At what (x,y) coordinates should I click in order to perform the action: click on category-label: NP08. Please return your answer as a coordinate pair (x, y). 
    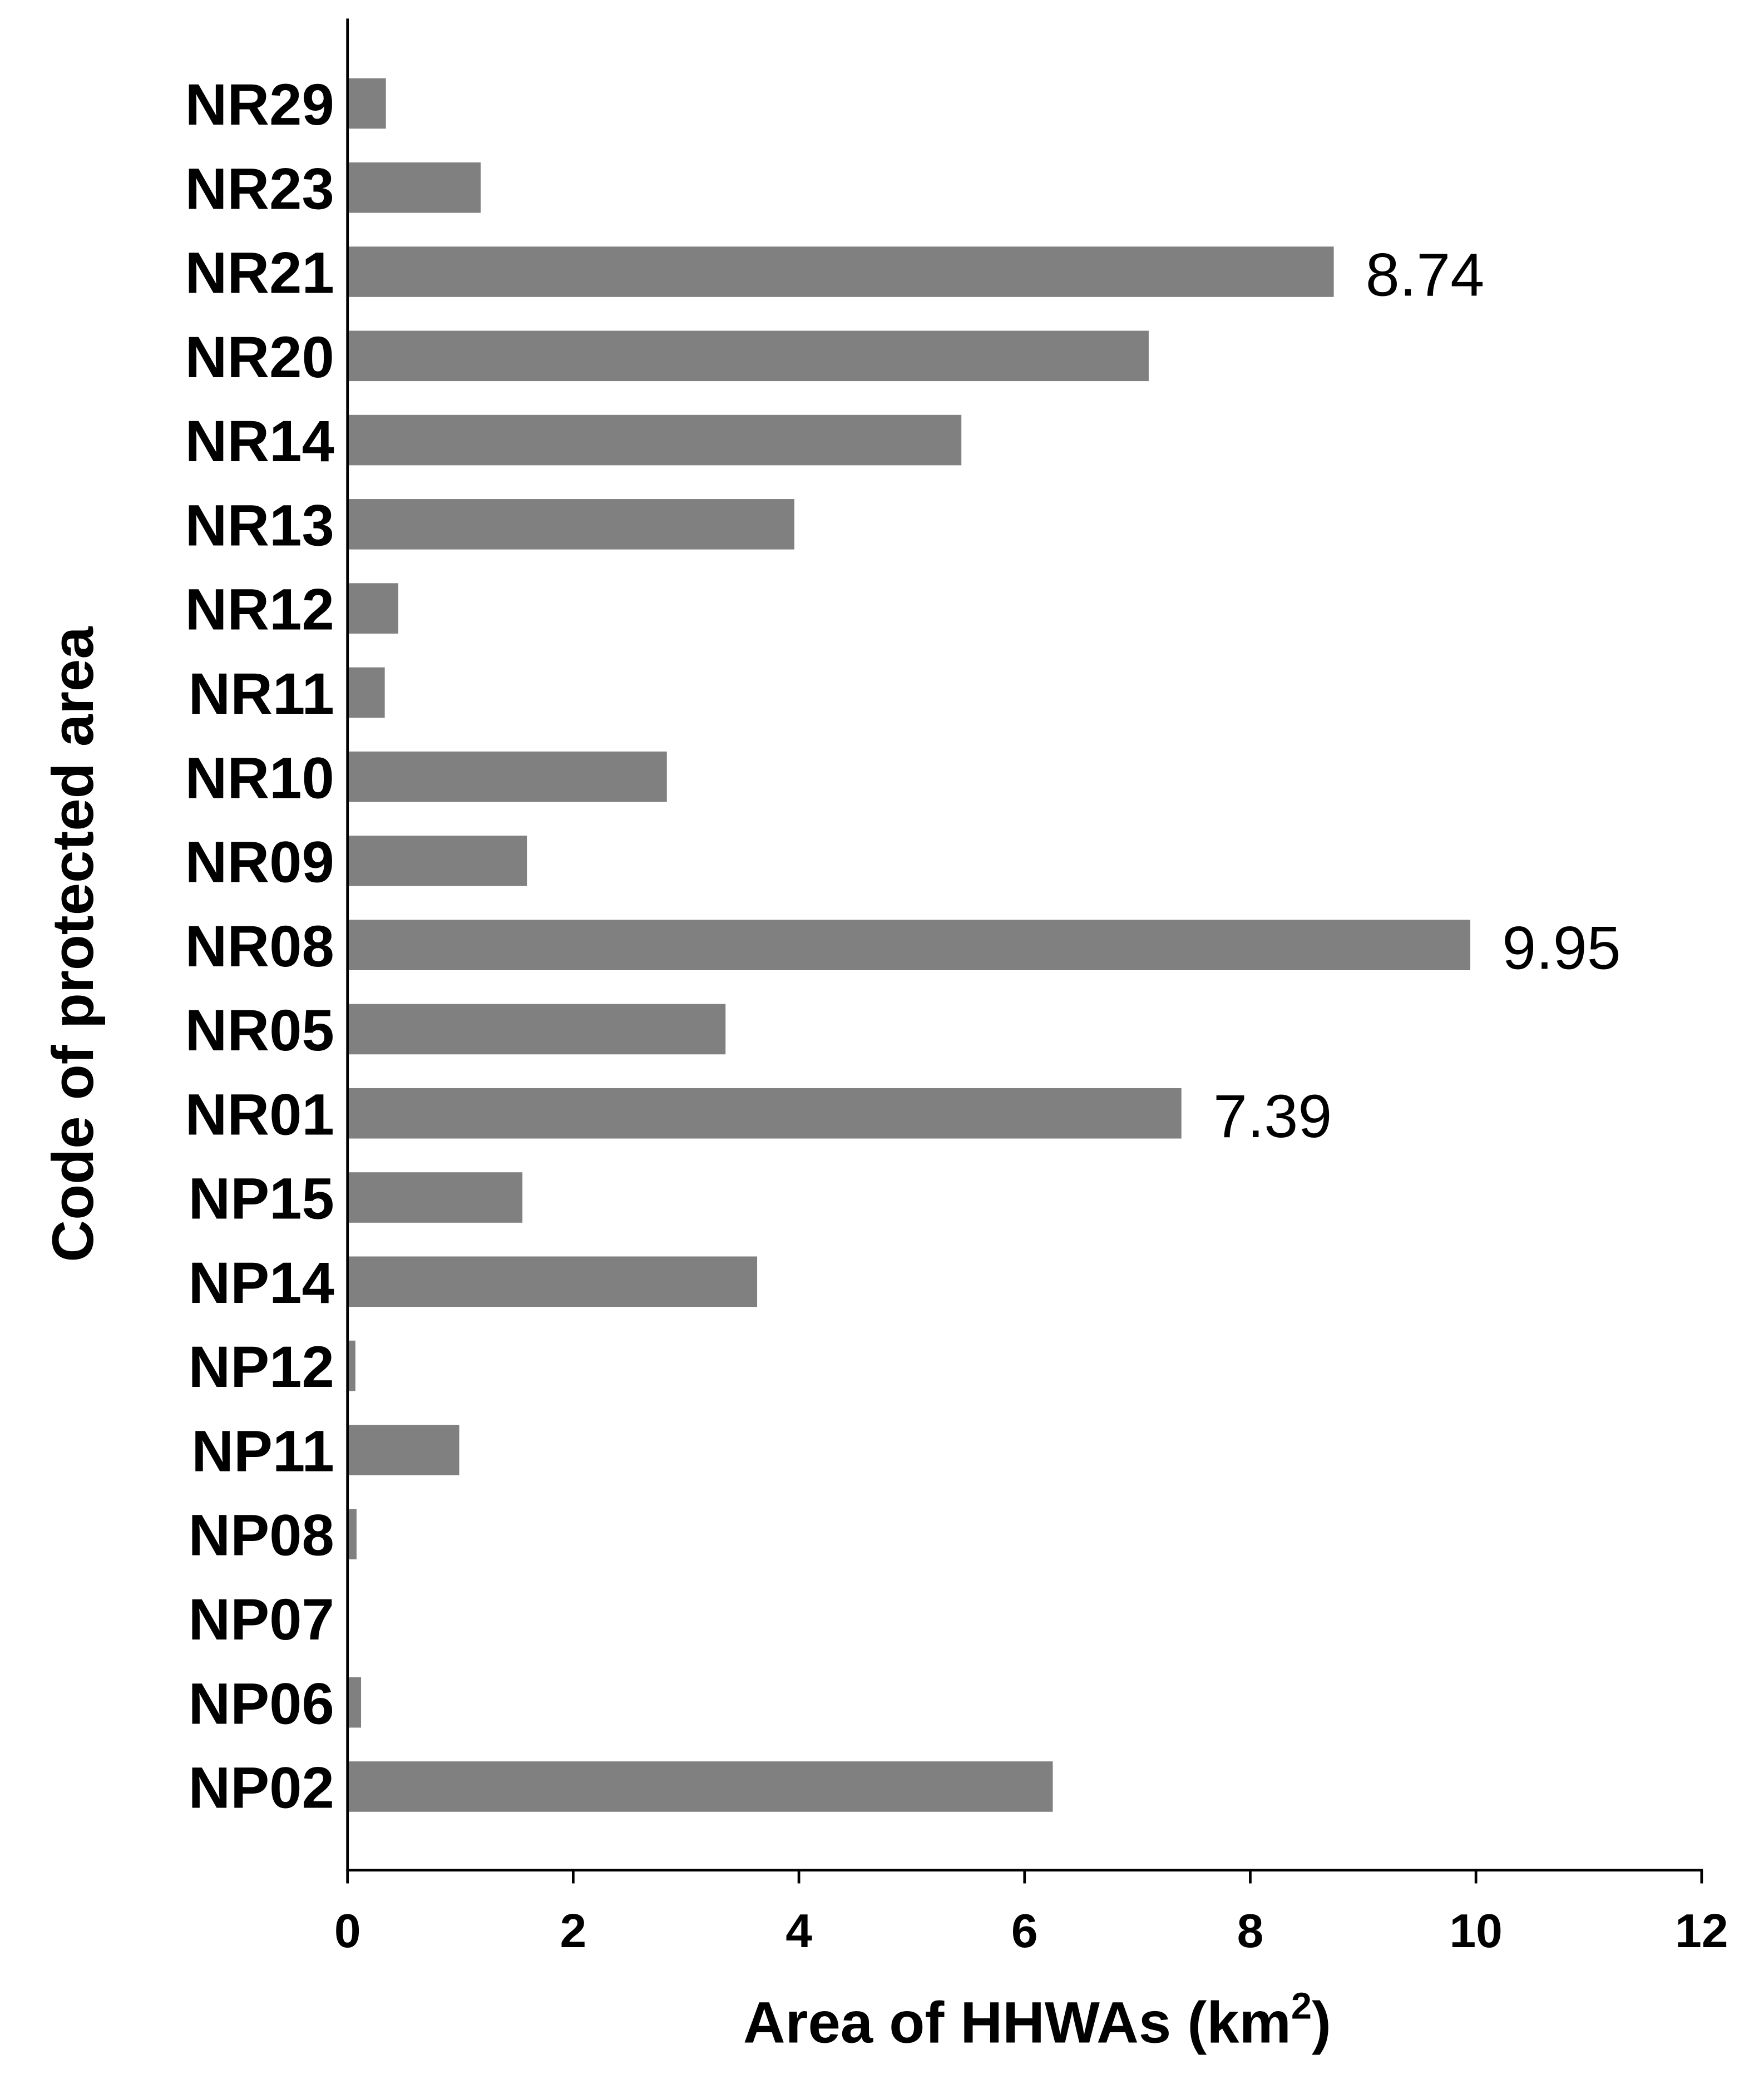
    Looking at the image, I should click on (261, 1535).